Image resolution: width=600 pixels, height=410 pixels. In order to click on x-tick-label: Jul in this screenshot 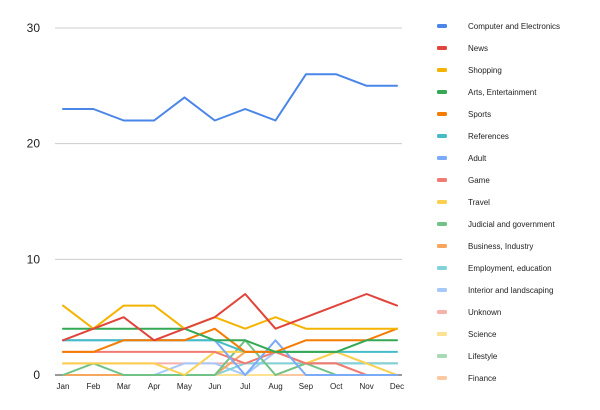, I will do `click(245, 386)`.